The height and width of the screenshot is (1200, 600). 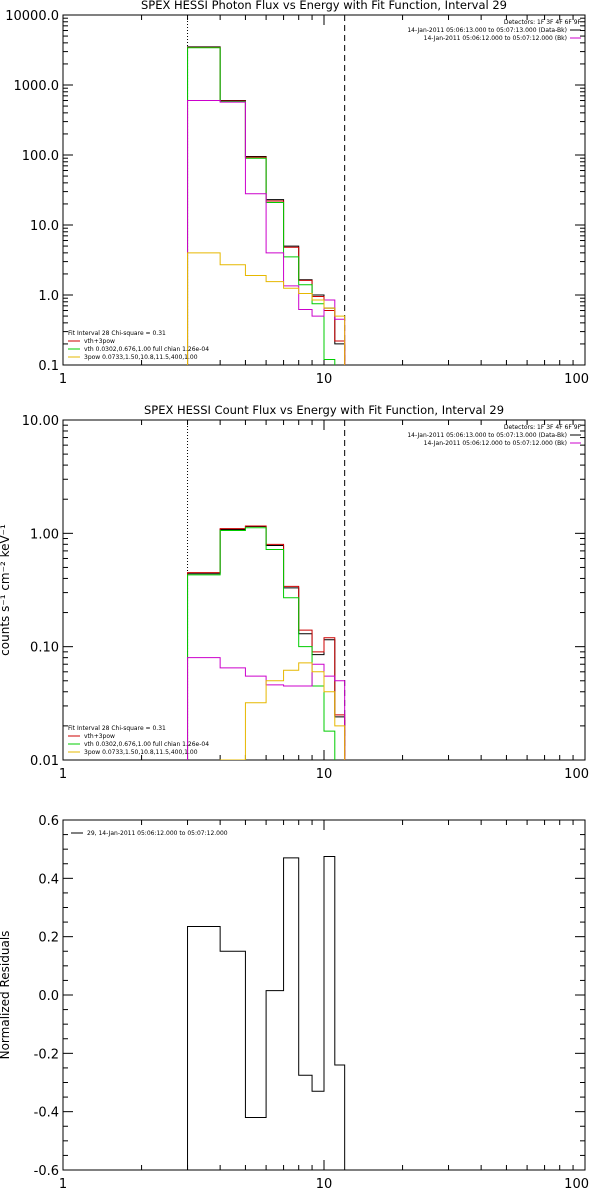 I want to click on y-tick-label: -0.4, so click(x=46, y=1113).